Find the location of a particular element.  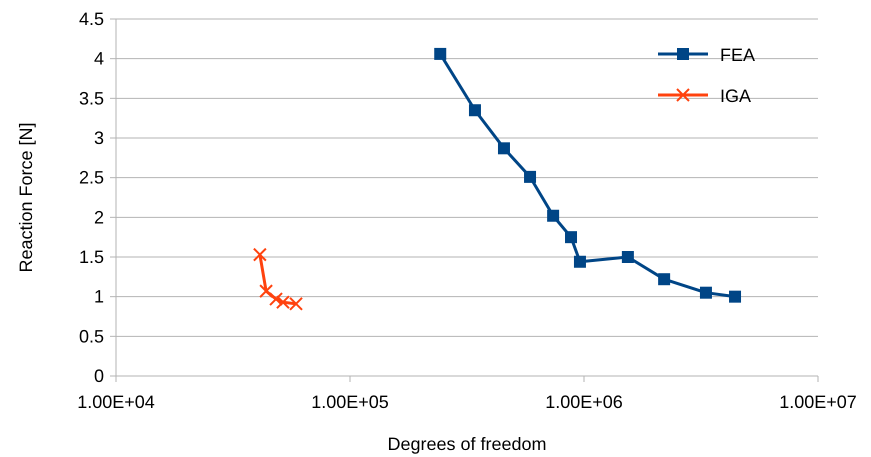

x-tick-label: 1.00E+07 is located at coordinates (818, 402).